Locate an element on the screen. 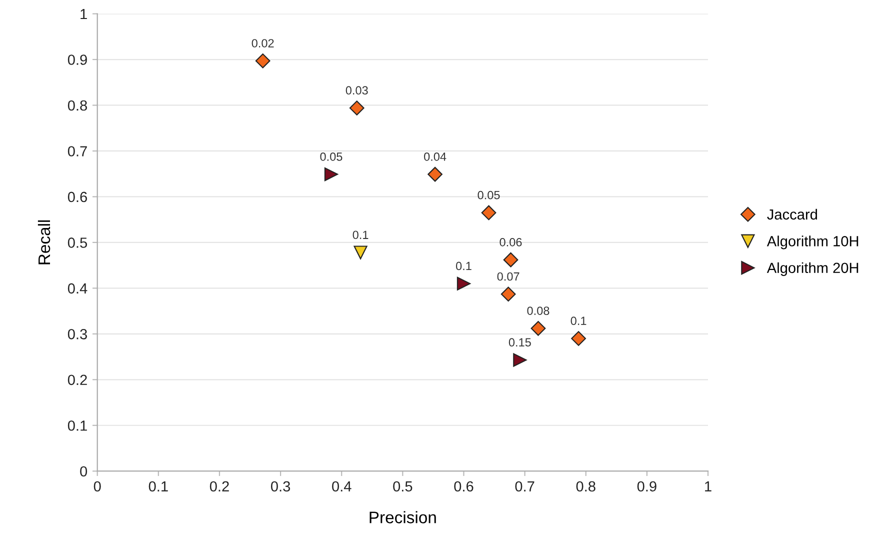 The width and height of the screenshot is (885, 551). y-axis-title: Recall is located at coordinates (44, 242).